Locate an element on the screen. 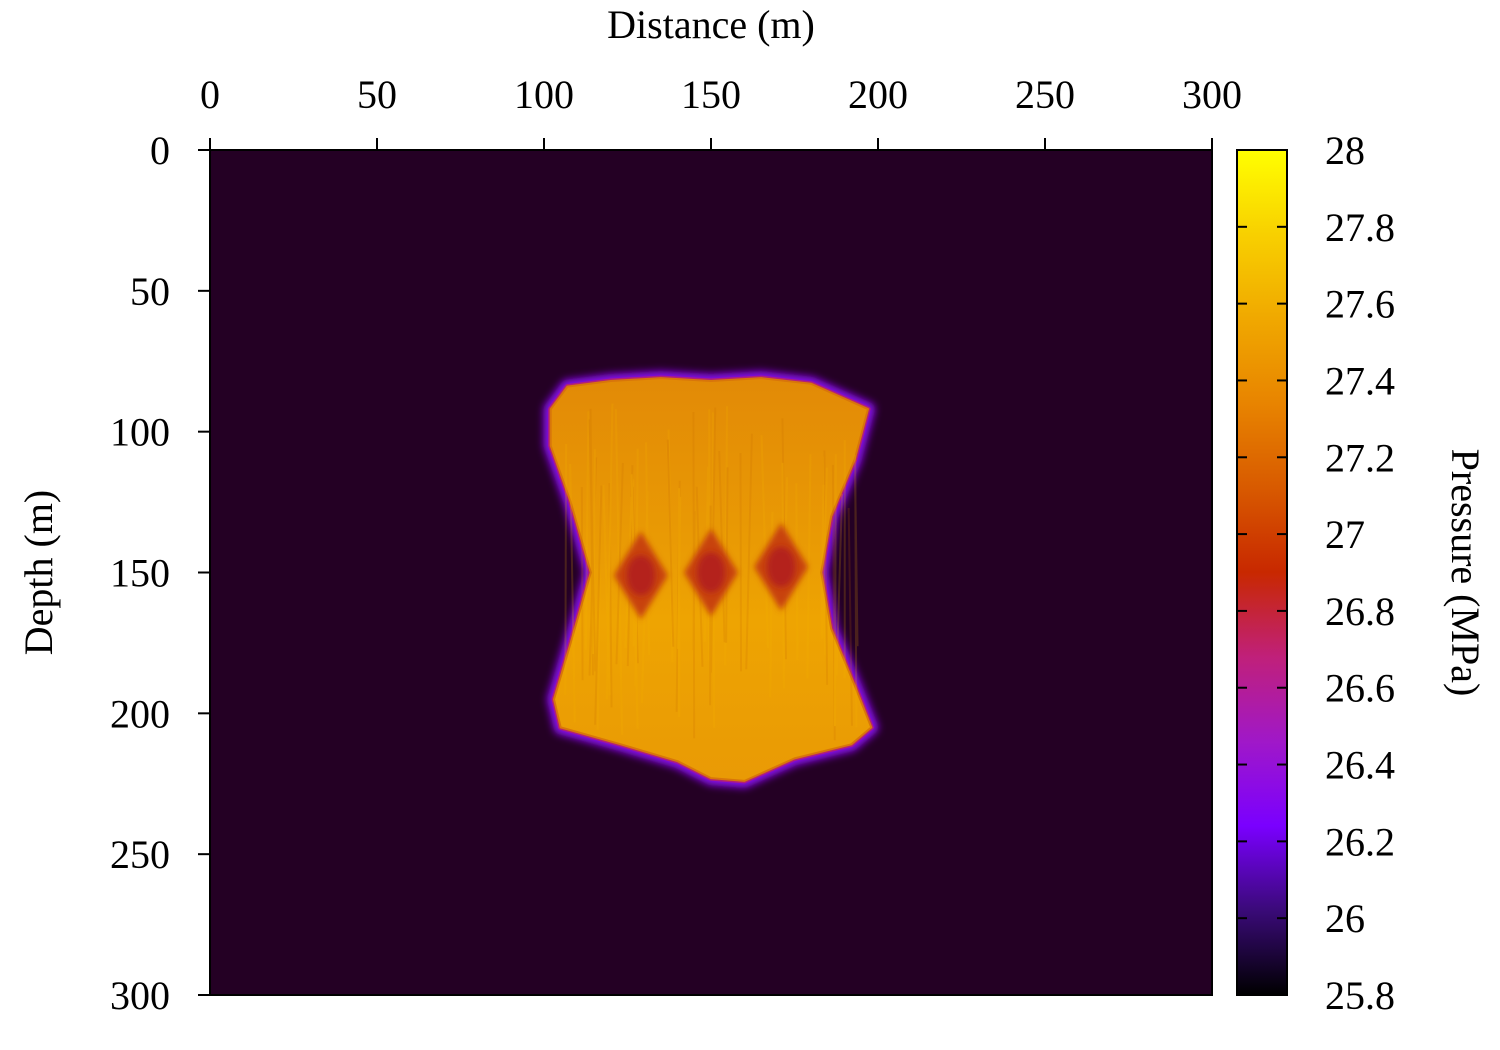 The width and height of the screenshot is (1500, 1050). colorbar-tick-label: 27.6 is located at coordinates (1360, 304).